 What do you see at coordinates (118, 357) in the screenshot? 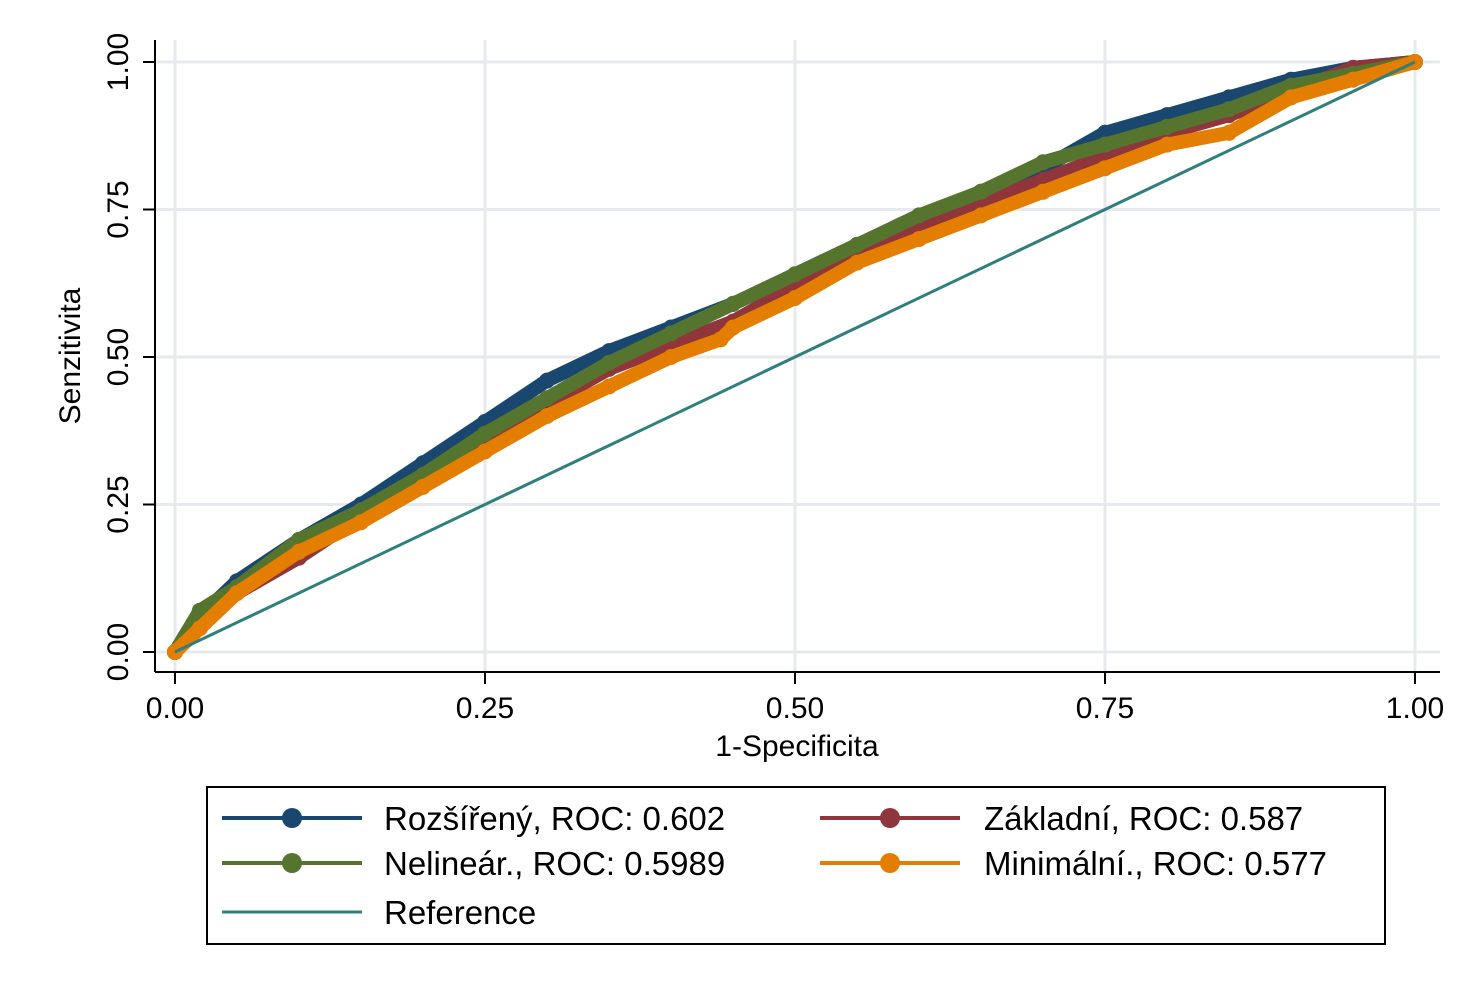
I see `y-tick-label: 0.50` at bounding box center [118, 357].